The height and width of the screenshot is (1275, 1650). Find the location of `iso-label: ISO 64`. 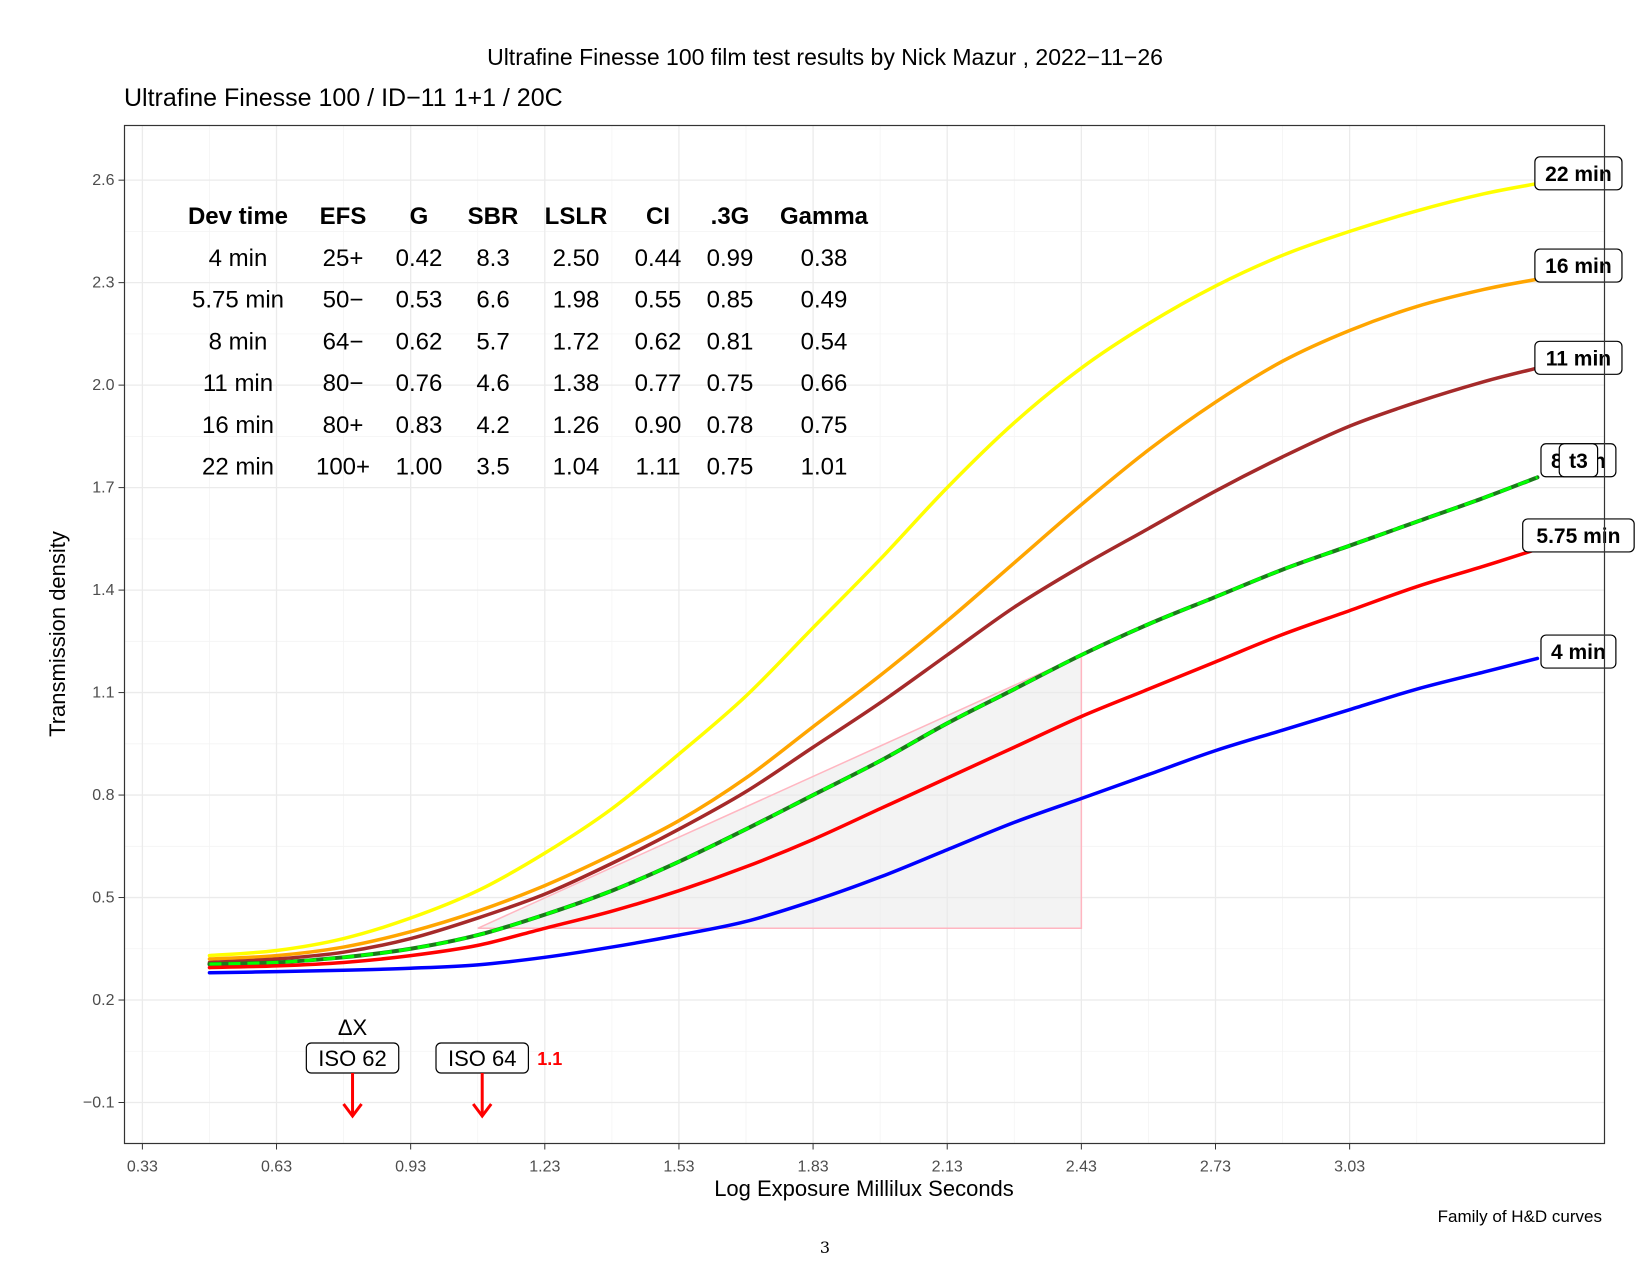

iso-label: ISO 64 is located at coordinates (482, 1058).